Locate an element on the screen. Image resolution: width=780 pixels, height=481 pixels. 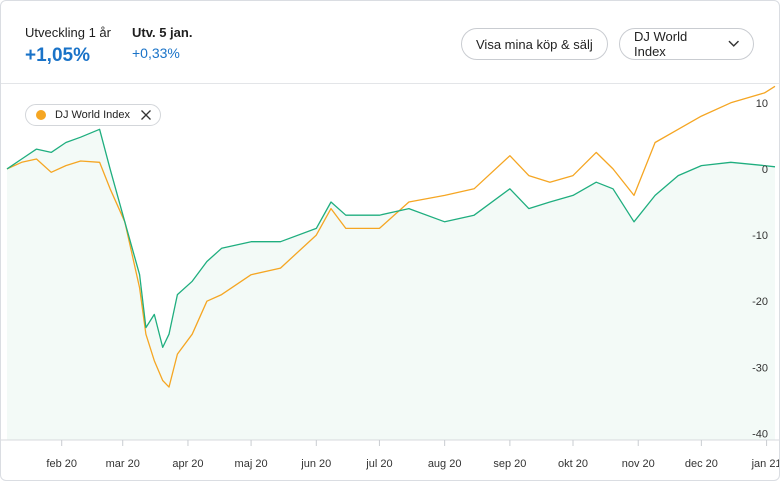
x-tick-label: jul 20 is located at coordinates (378, 464).